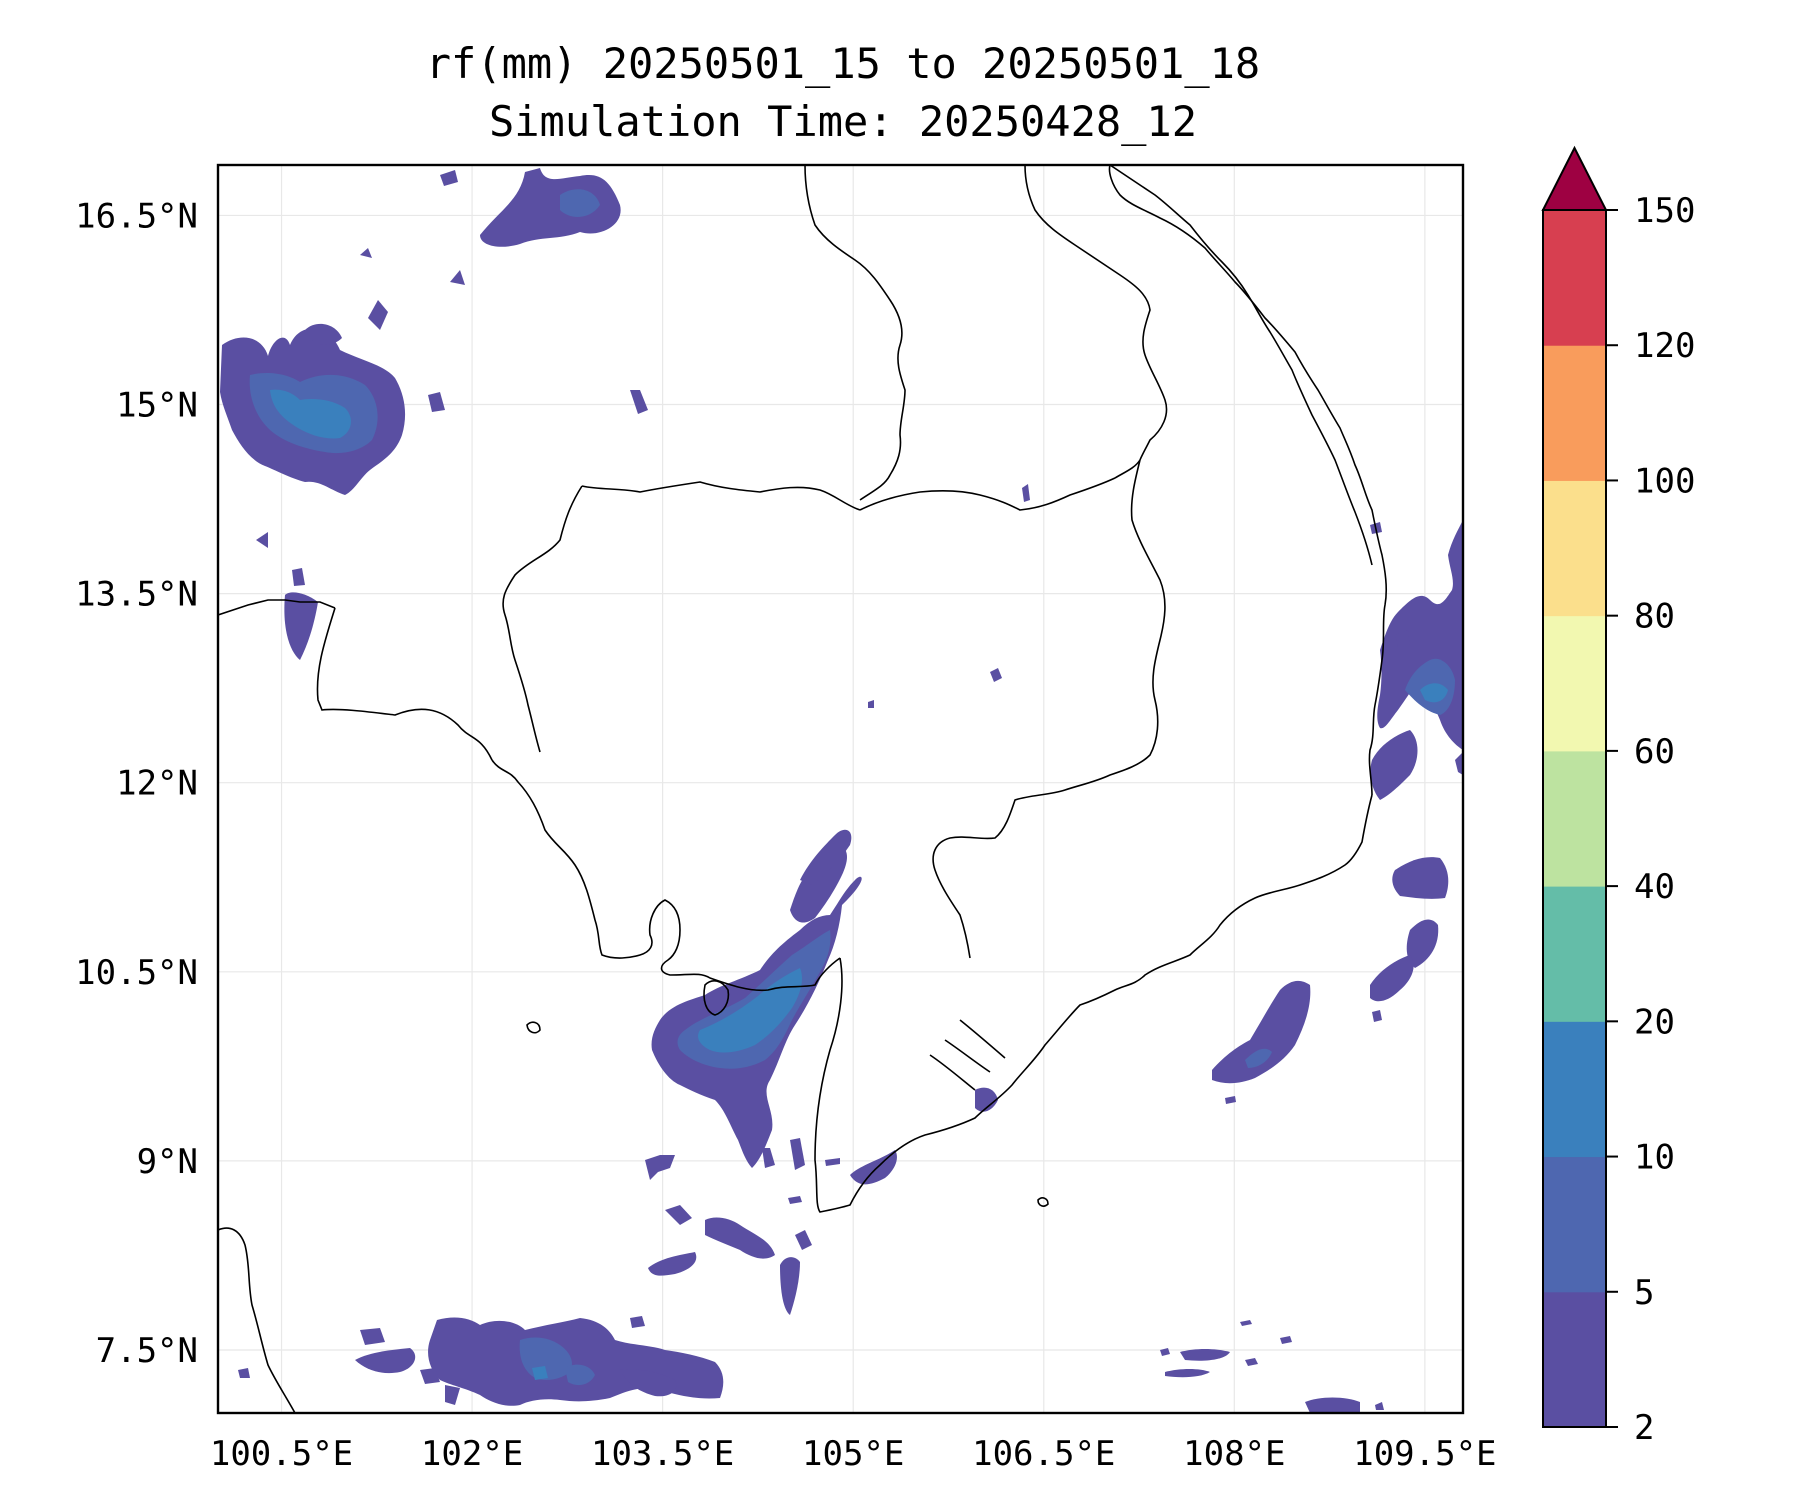  Describe the element at coordinates (1241, 365) in the screenshot. I see `coast-vietnam-north` at that location.